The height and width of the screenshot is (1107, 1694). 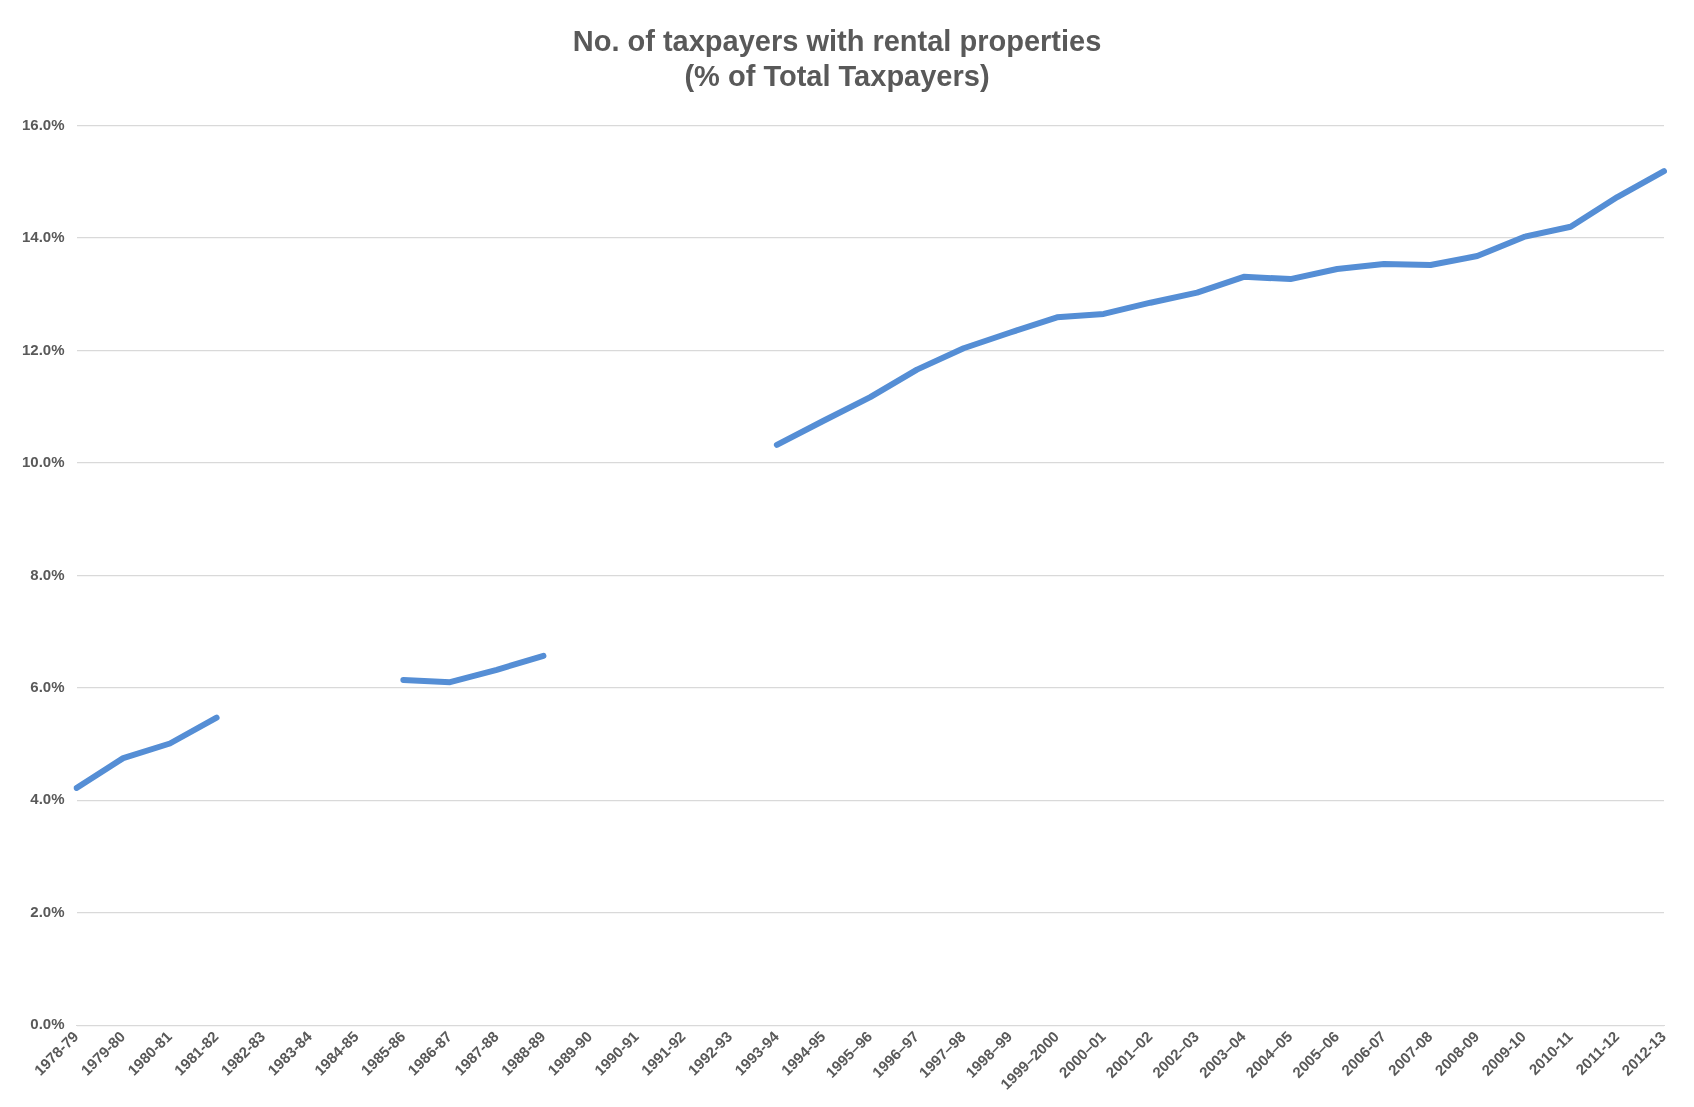 What do you see at coordinates (43, 349) in the screenshot?
I see `y-tick-label: 12.0%` at bounding box center [43, 349].